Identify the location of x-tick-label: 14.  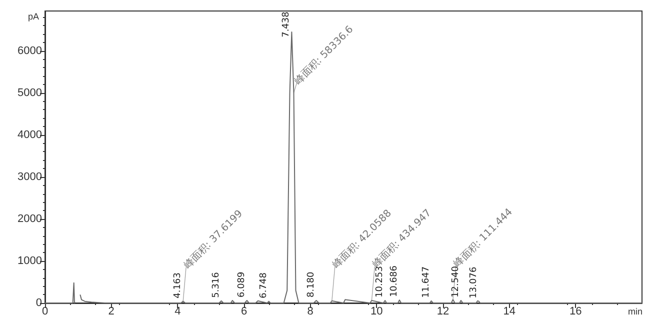
(509, 312).